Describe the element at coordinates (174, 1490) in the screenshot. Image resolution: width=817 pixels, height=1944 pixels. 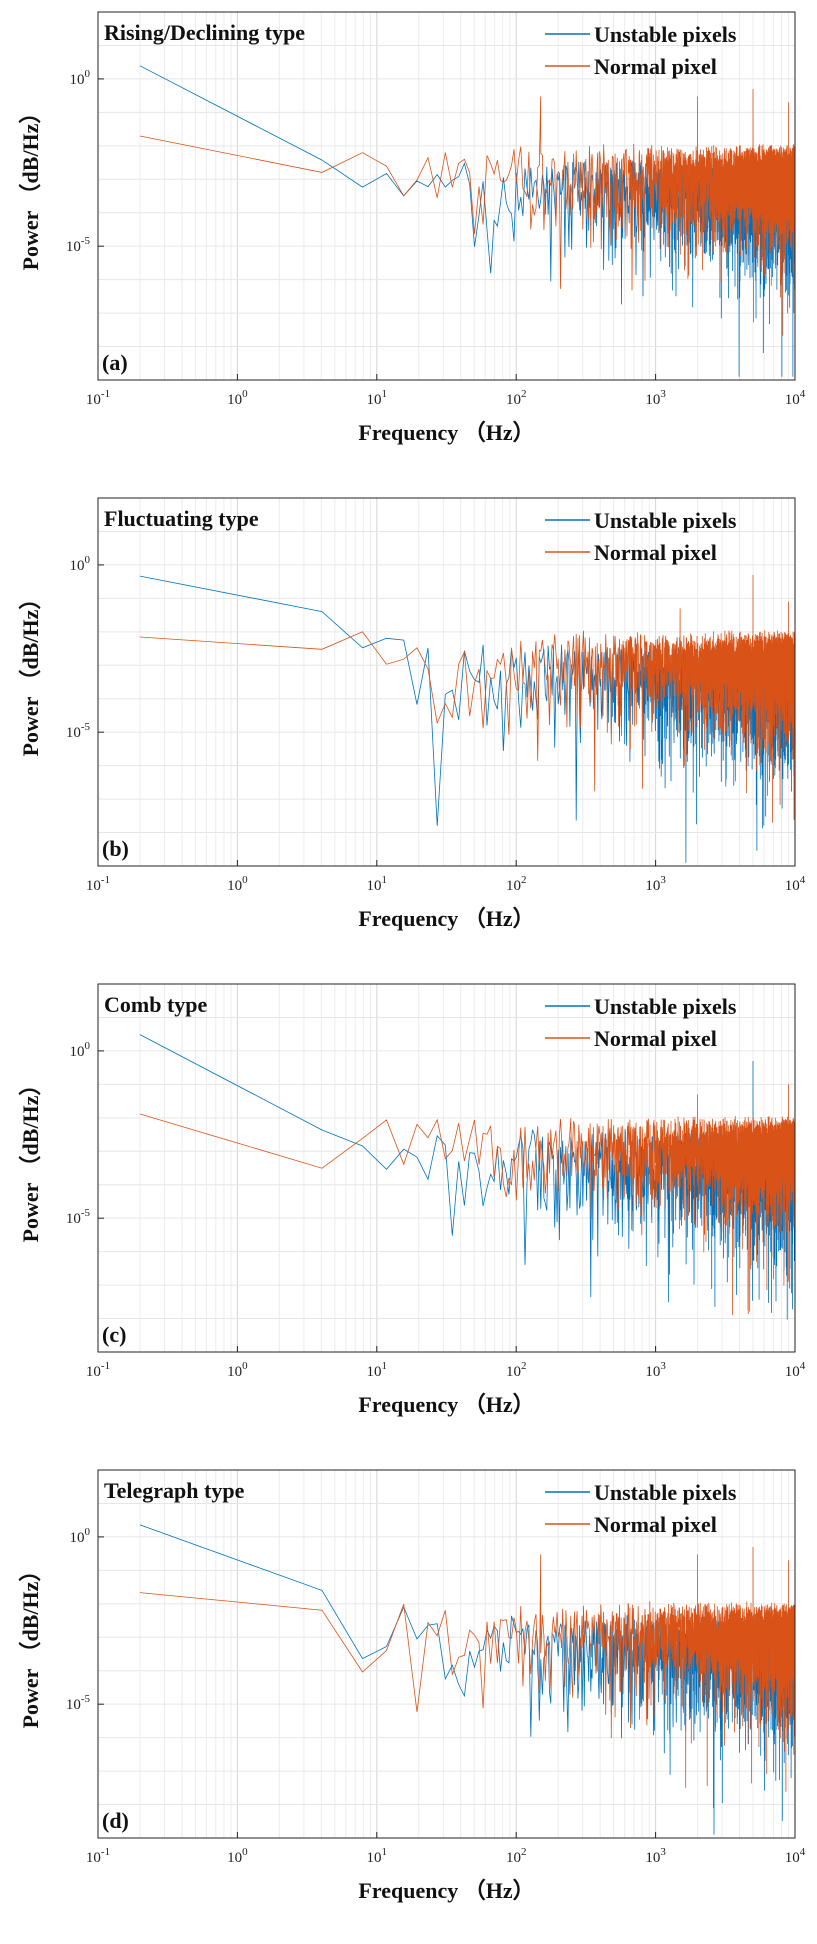
I see `chart-title: Telegraph type` at that location.